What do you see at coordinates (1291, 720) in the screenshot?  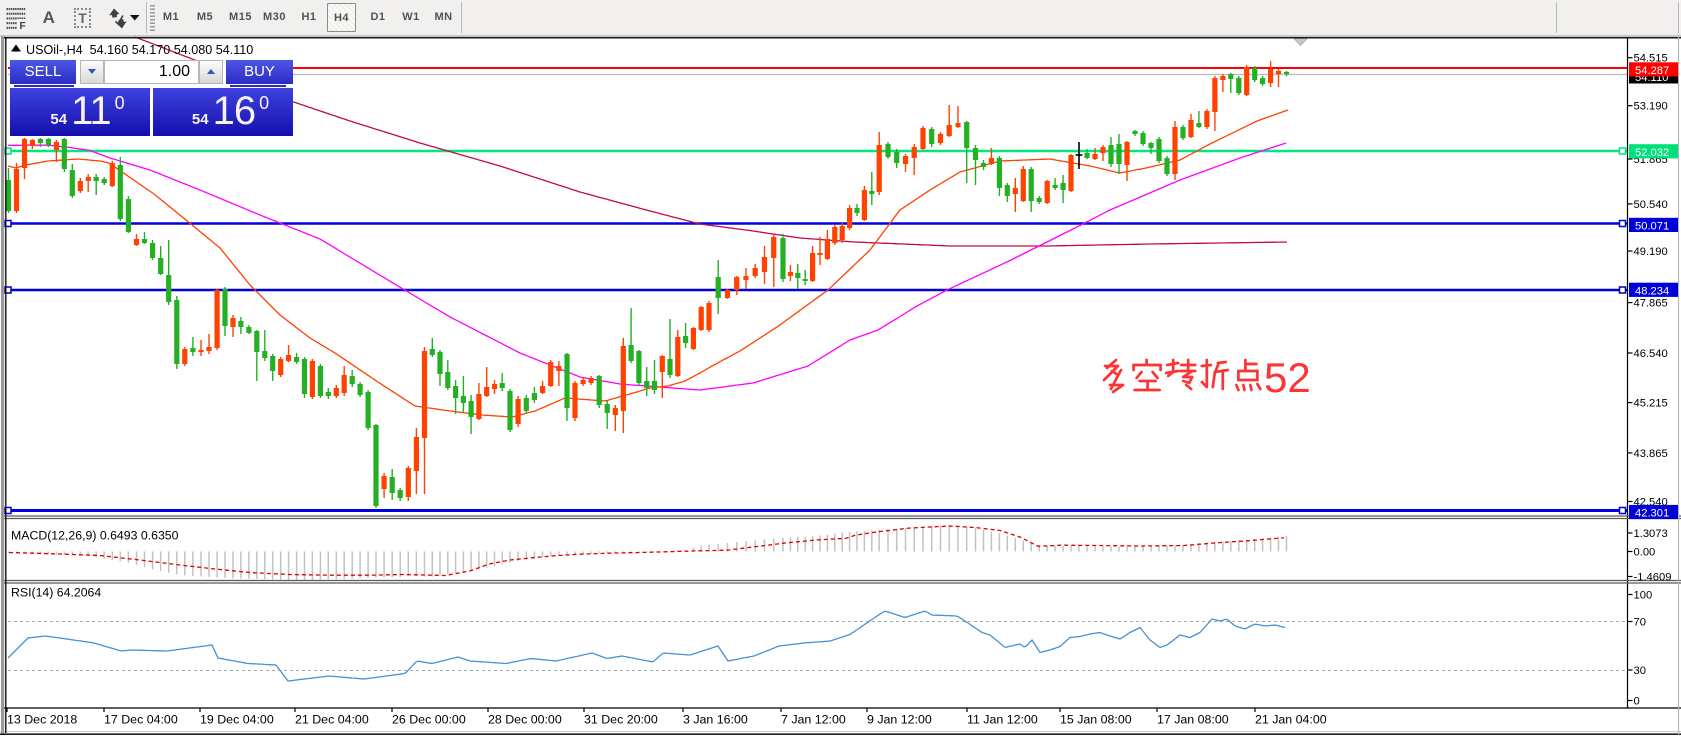 I see `svg-text: 21 Jan 04:00` at bounding box center [1291, 720].